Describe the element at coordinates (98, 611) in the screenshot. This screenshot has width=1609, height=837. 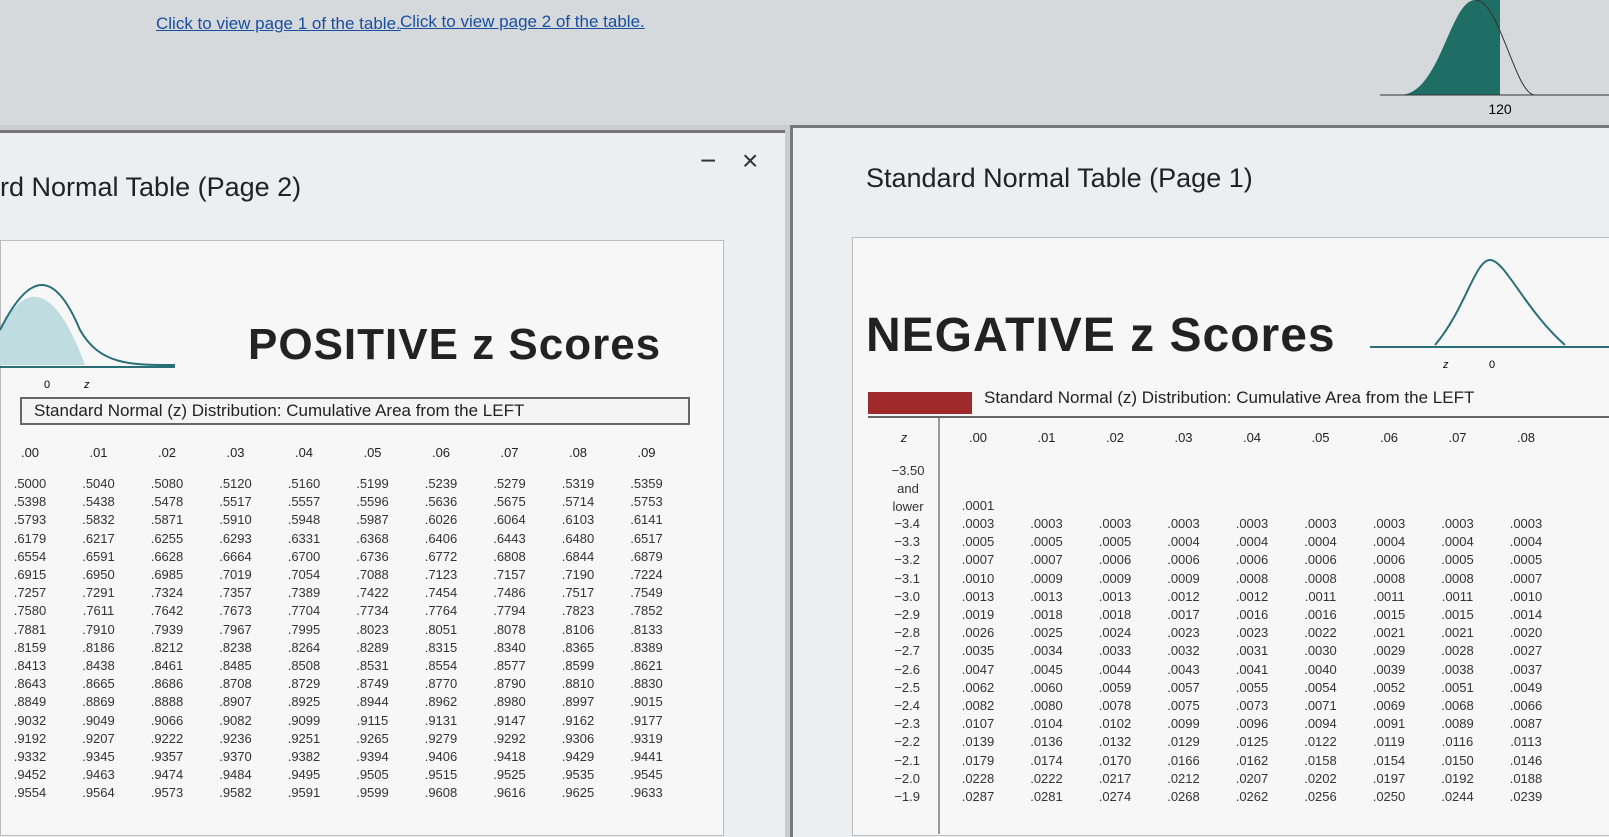
I see `table-cell: .7611` at that location.